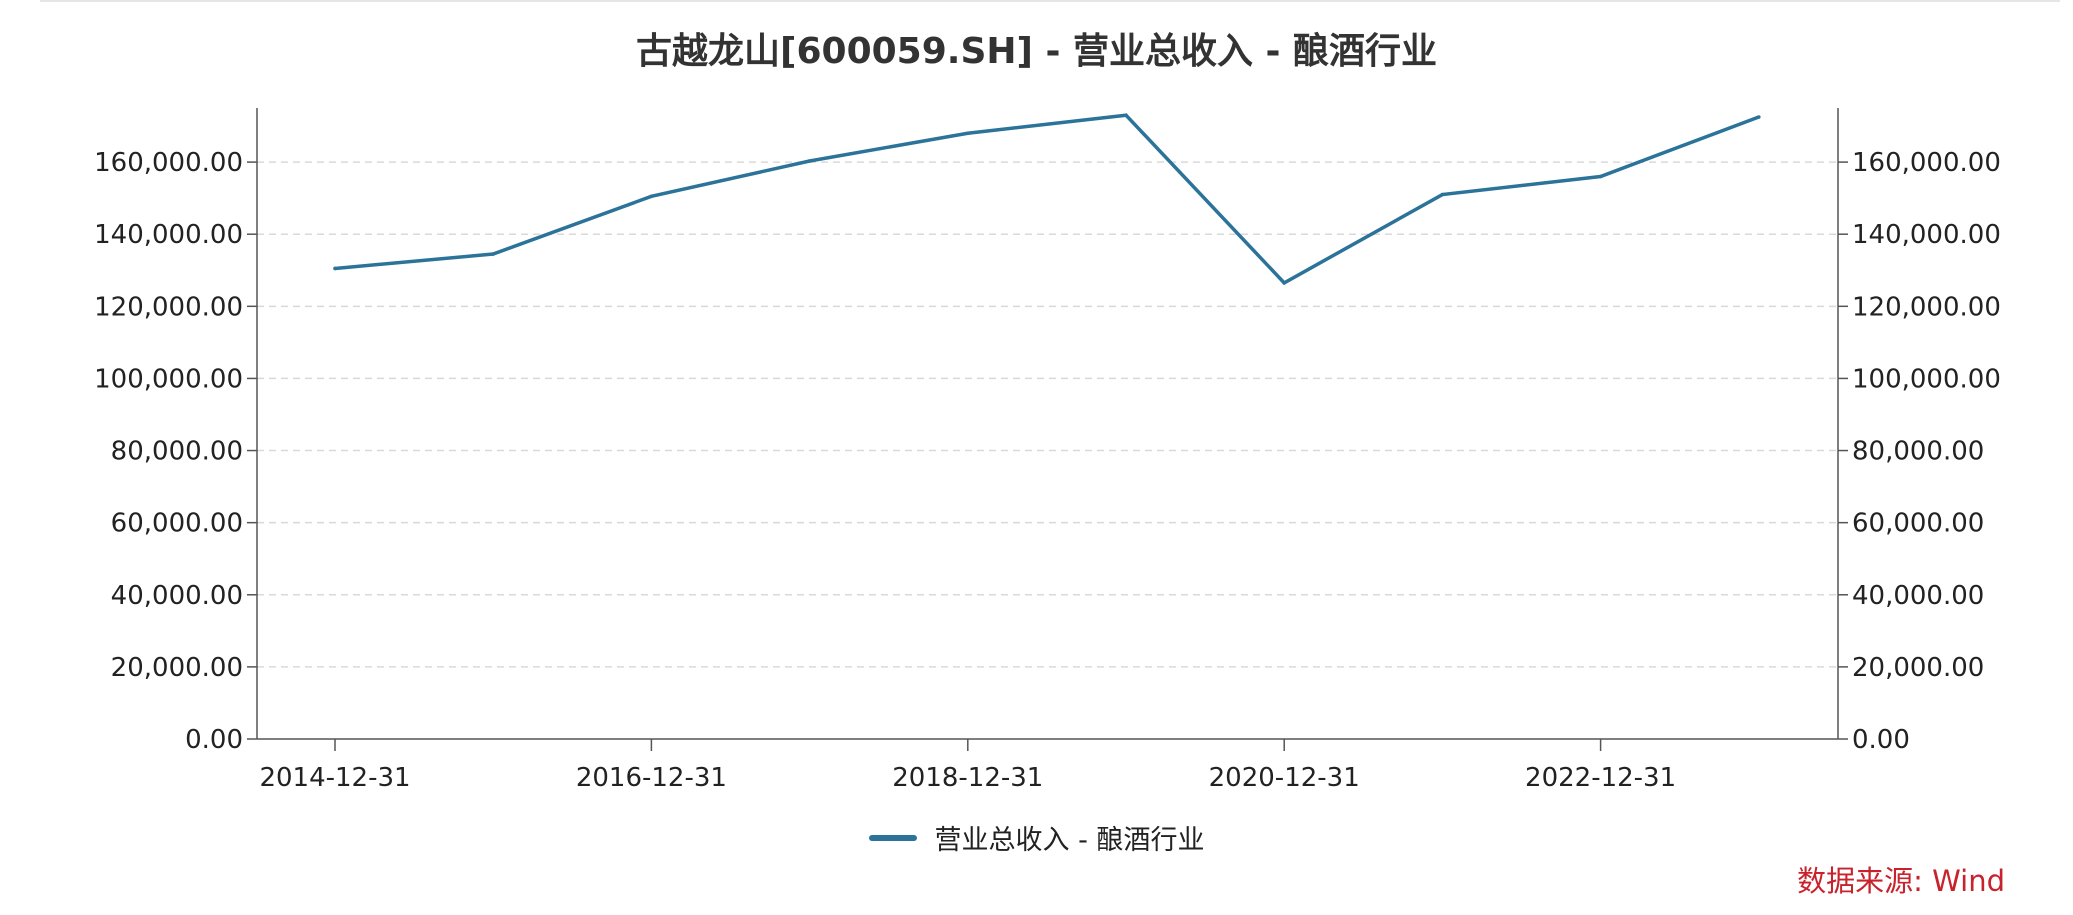  Describe the element at coordinates (168, 379) in the screenshot. I see `left-y-tick-label: 100,000.00` at that location.